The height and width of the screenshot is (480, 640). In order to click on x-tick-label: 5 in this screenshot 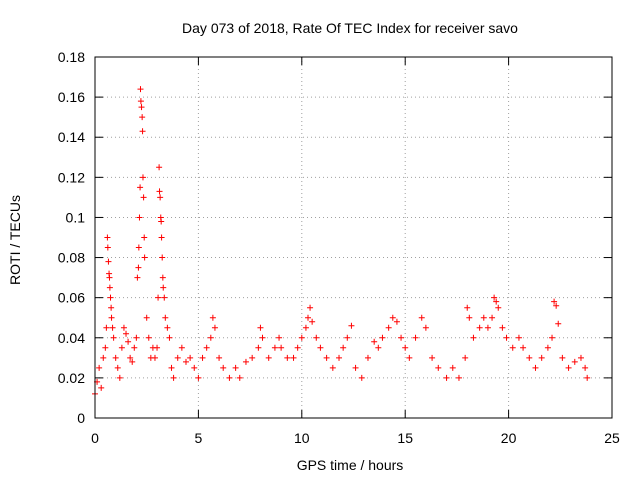, I will do `click(199, 438)`.